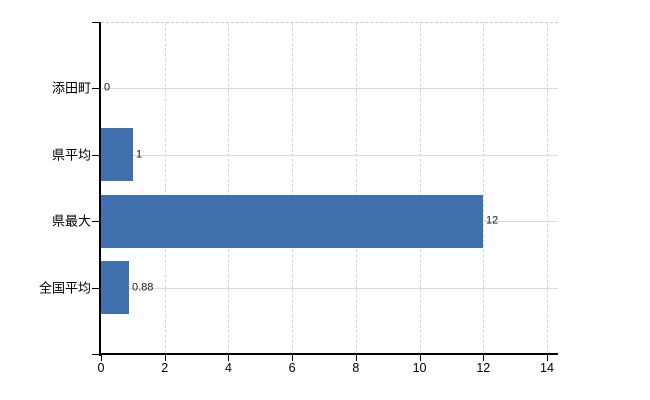  I want to click on category-label: 県平均, so click(71, 155).